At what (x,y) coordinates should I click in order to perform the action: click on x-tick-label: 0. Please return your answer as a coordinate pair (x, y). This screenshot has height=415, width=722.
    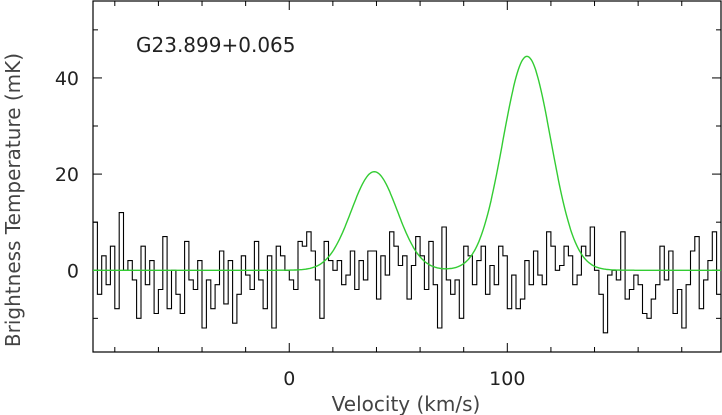
    Looking at the image, I should click on (289, 379).